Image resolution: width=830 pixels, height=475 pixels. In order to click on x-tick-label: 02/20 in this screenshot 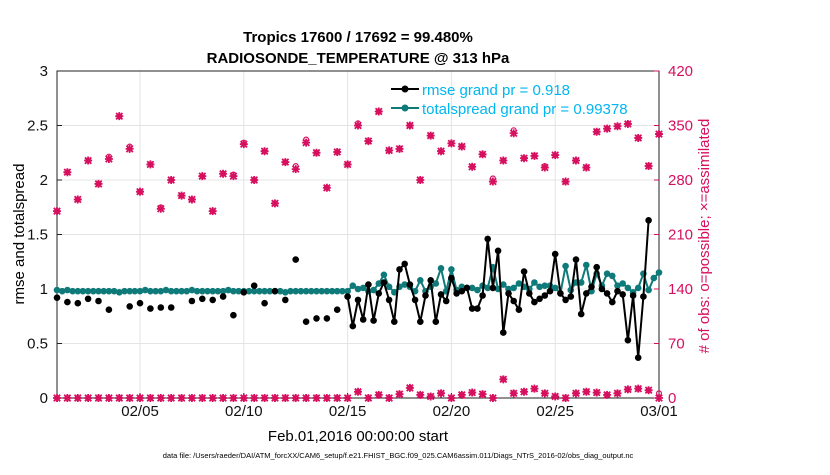, I will do `click(452, 411)`.